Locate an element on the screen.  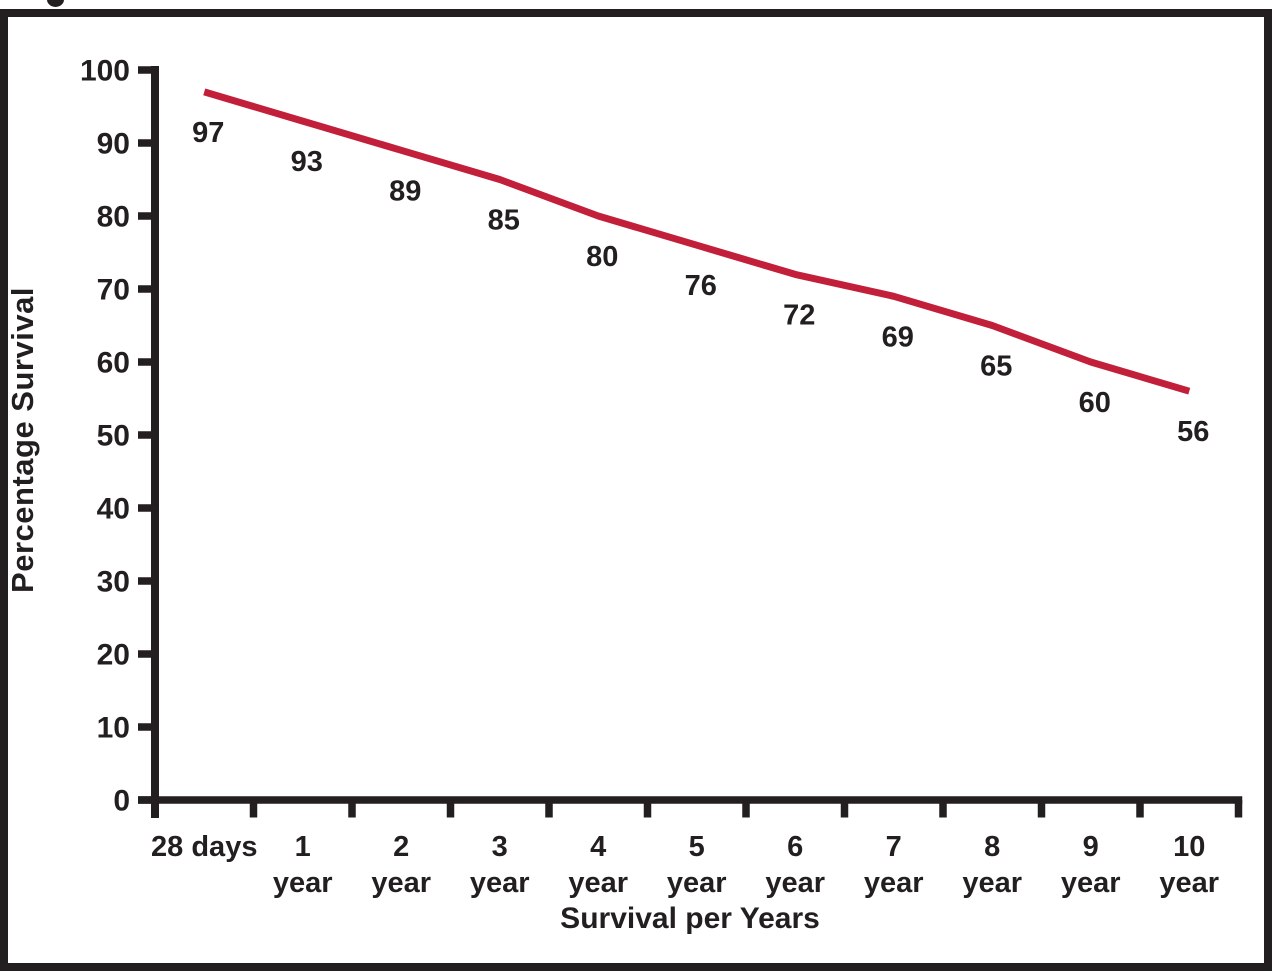
x-category-label: 10 is located at coordinates (1189, 847).